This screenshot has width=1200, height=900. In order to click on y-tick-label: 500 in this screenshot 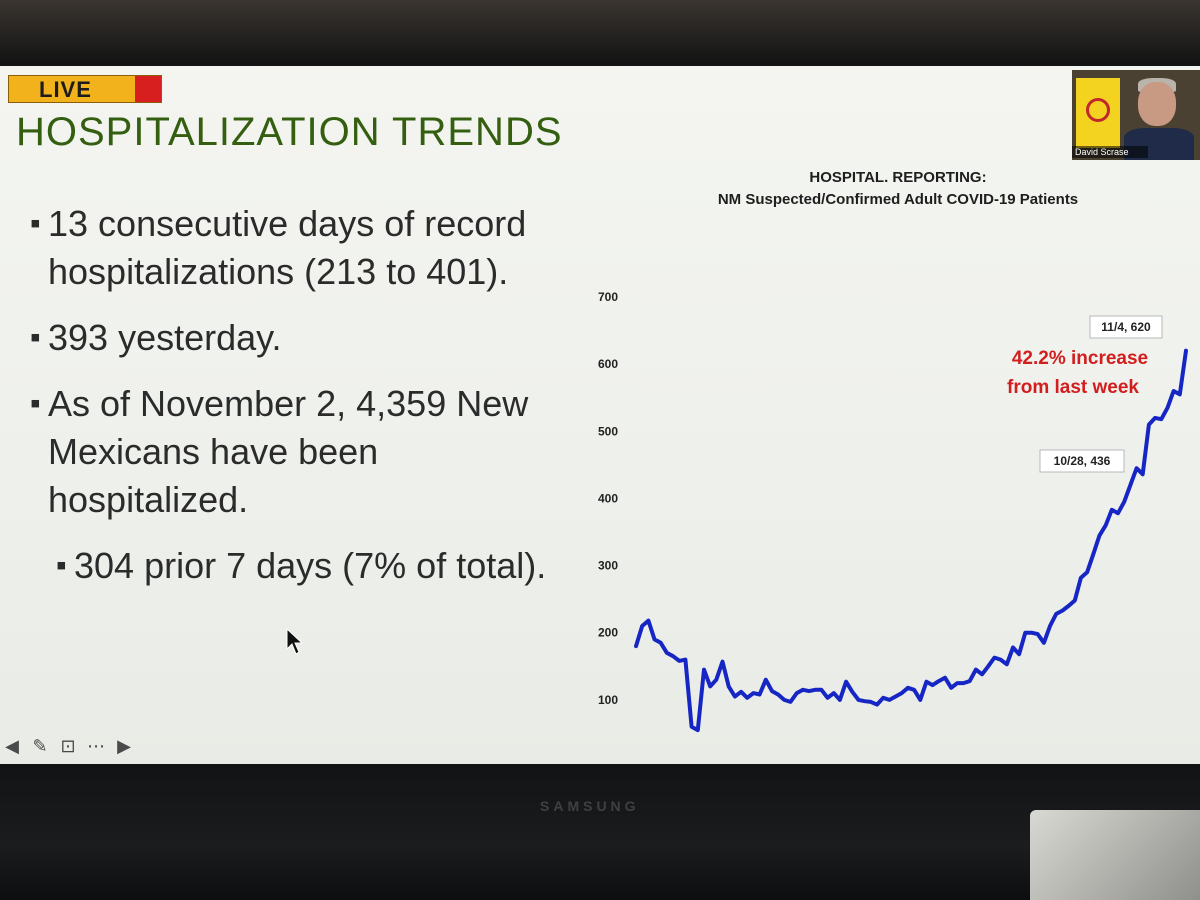, I will do `click(608, 431)`.